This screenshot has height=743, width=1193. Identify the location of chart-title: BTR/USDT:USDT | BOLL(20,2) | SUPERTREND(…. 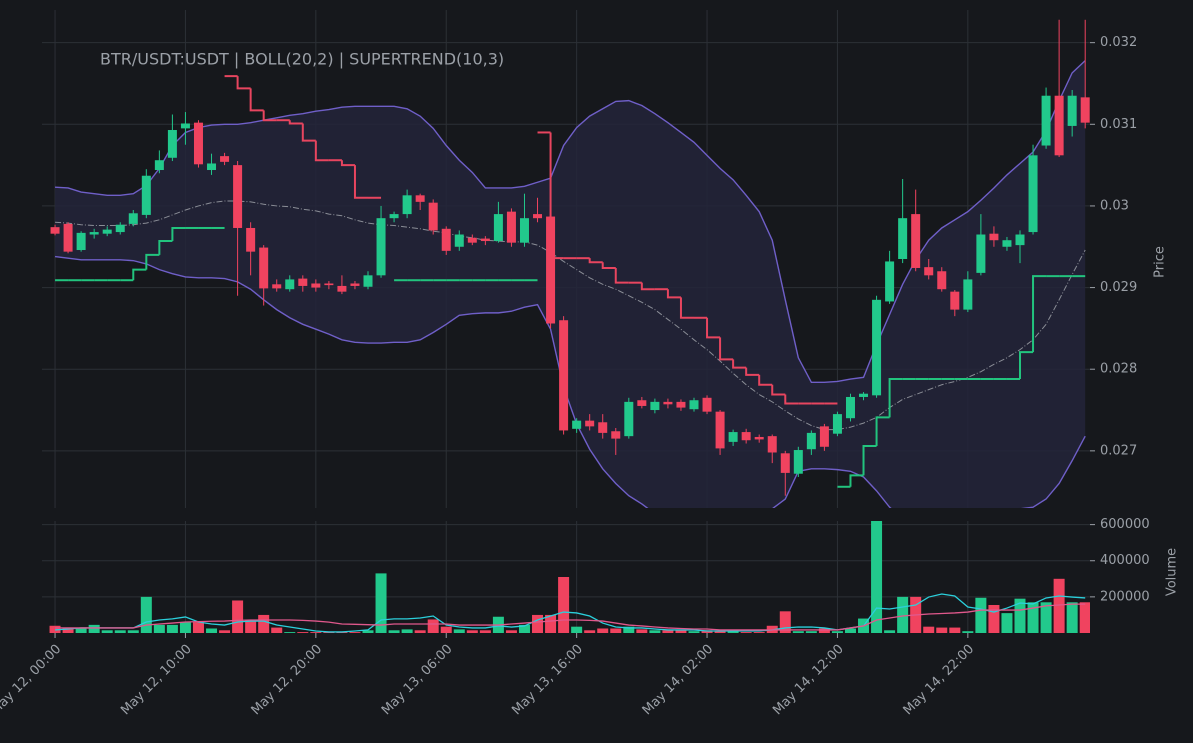
(302, 59).